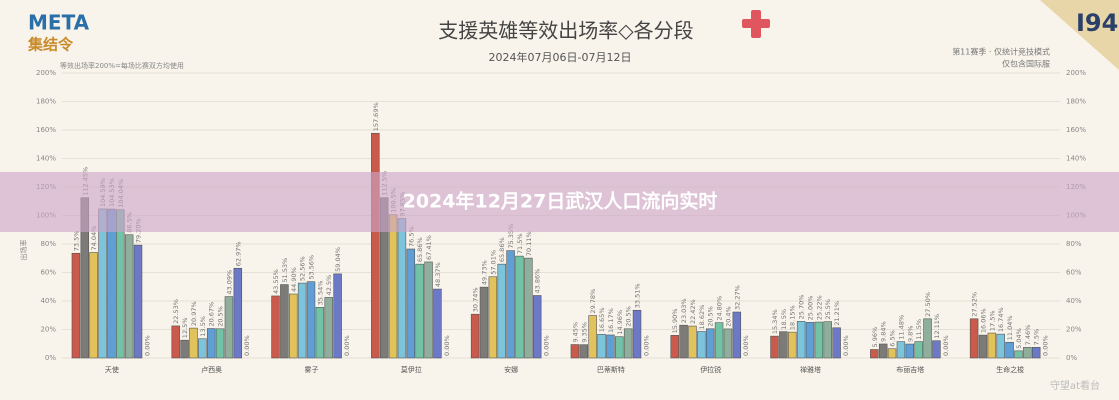 The image size is (1119, 400). What do you see at coordinates (675, 321) in the screenshot?
I see `value-label: 15.90%` at bounding box center [675, 321].